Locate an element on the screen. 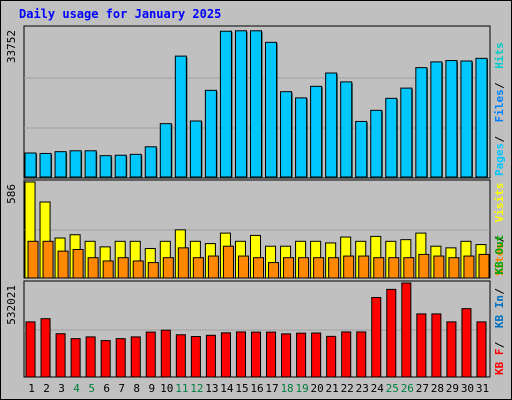 The height and width of the screenshot is (400, 512). legend-visits: Visits is located at coordinates (499, 203).